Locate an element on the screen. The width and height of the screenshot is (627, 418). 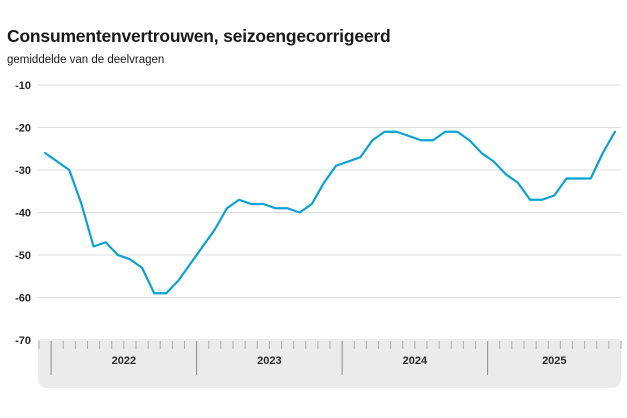
y-axis-tick-label: -60 is located at coordinates (23, 299).